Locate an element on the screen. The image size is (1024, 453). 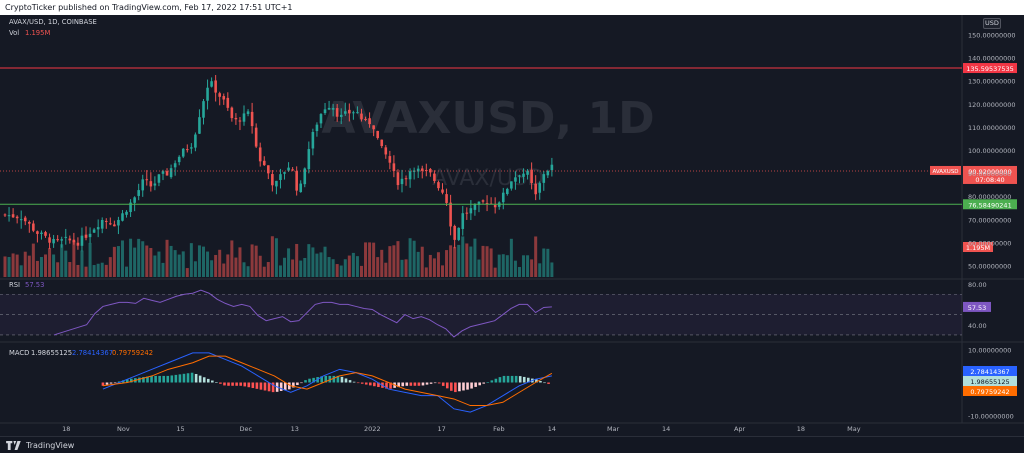
footer: TradingView is located at coordinates (512, 444).